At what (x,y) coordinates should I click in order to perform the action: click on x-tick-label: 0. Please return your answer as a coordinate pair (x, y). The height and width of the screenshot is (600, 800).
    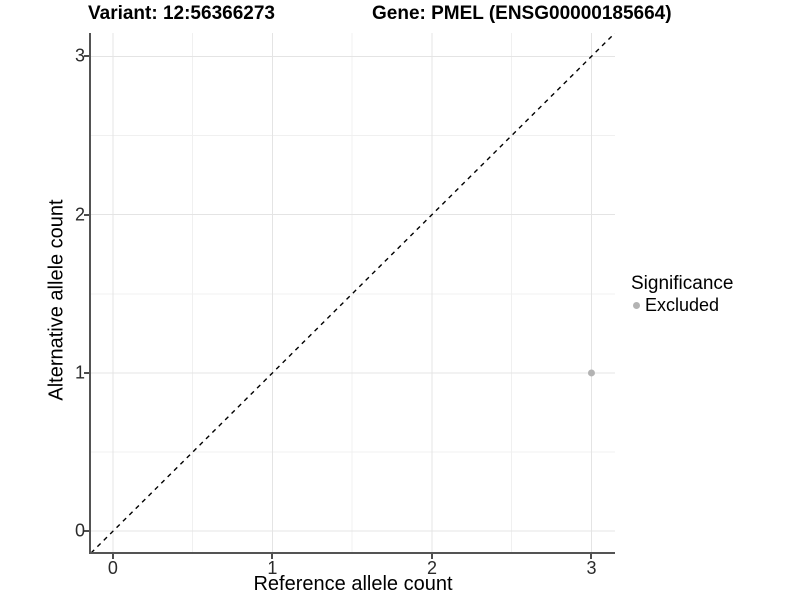
    Looking at the image, I should click on (112, 568).